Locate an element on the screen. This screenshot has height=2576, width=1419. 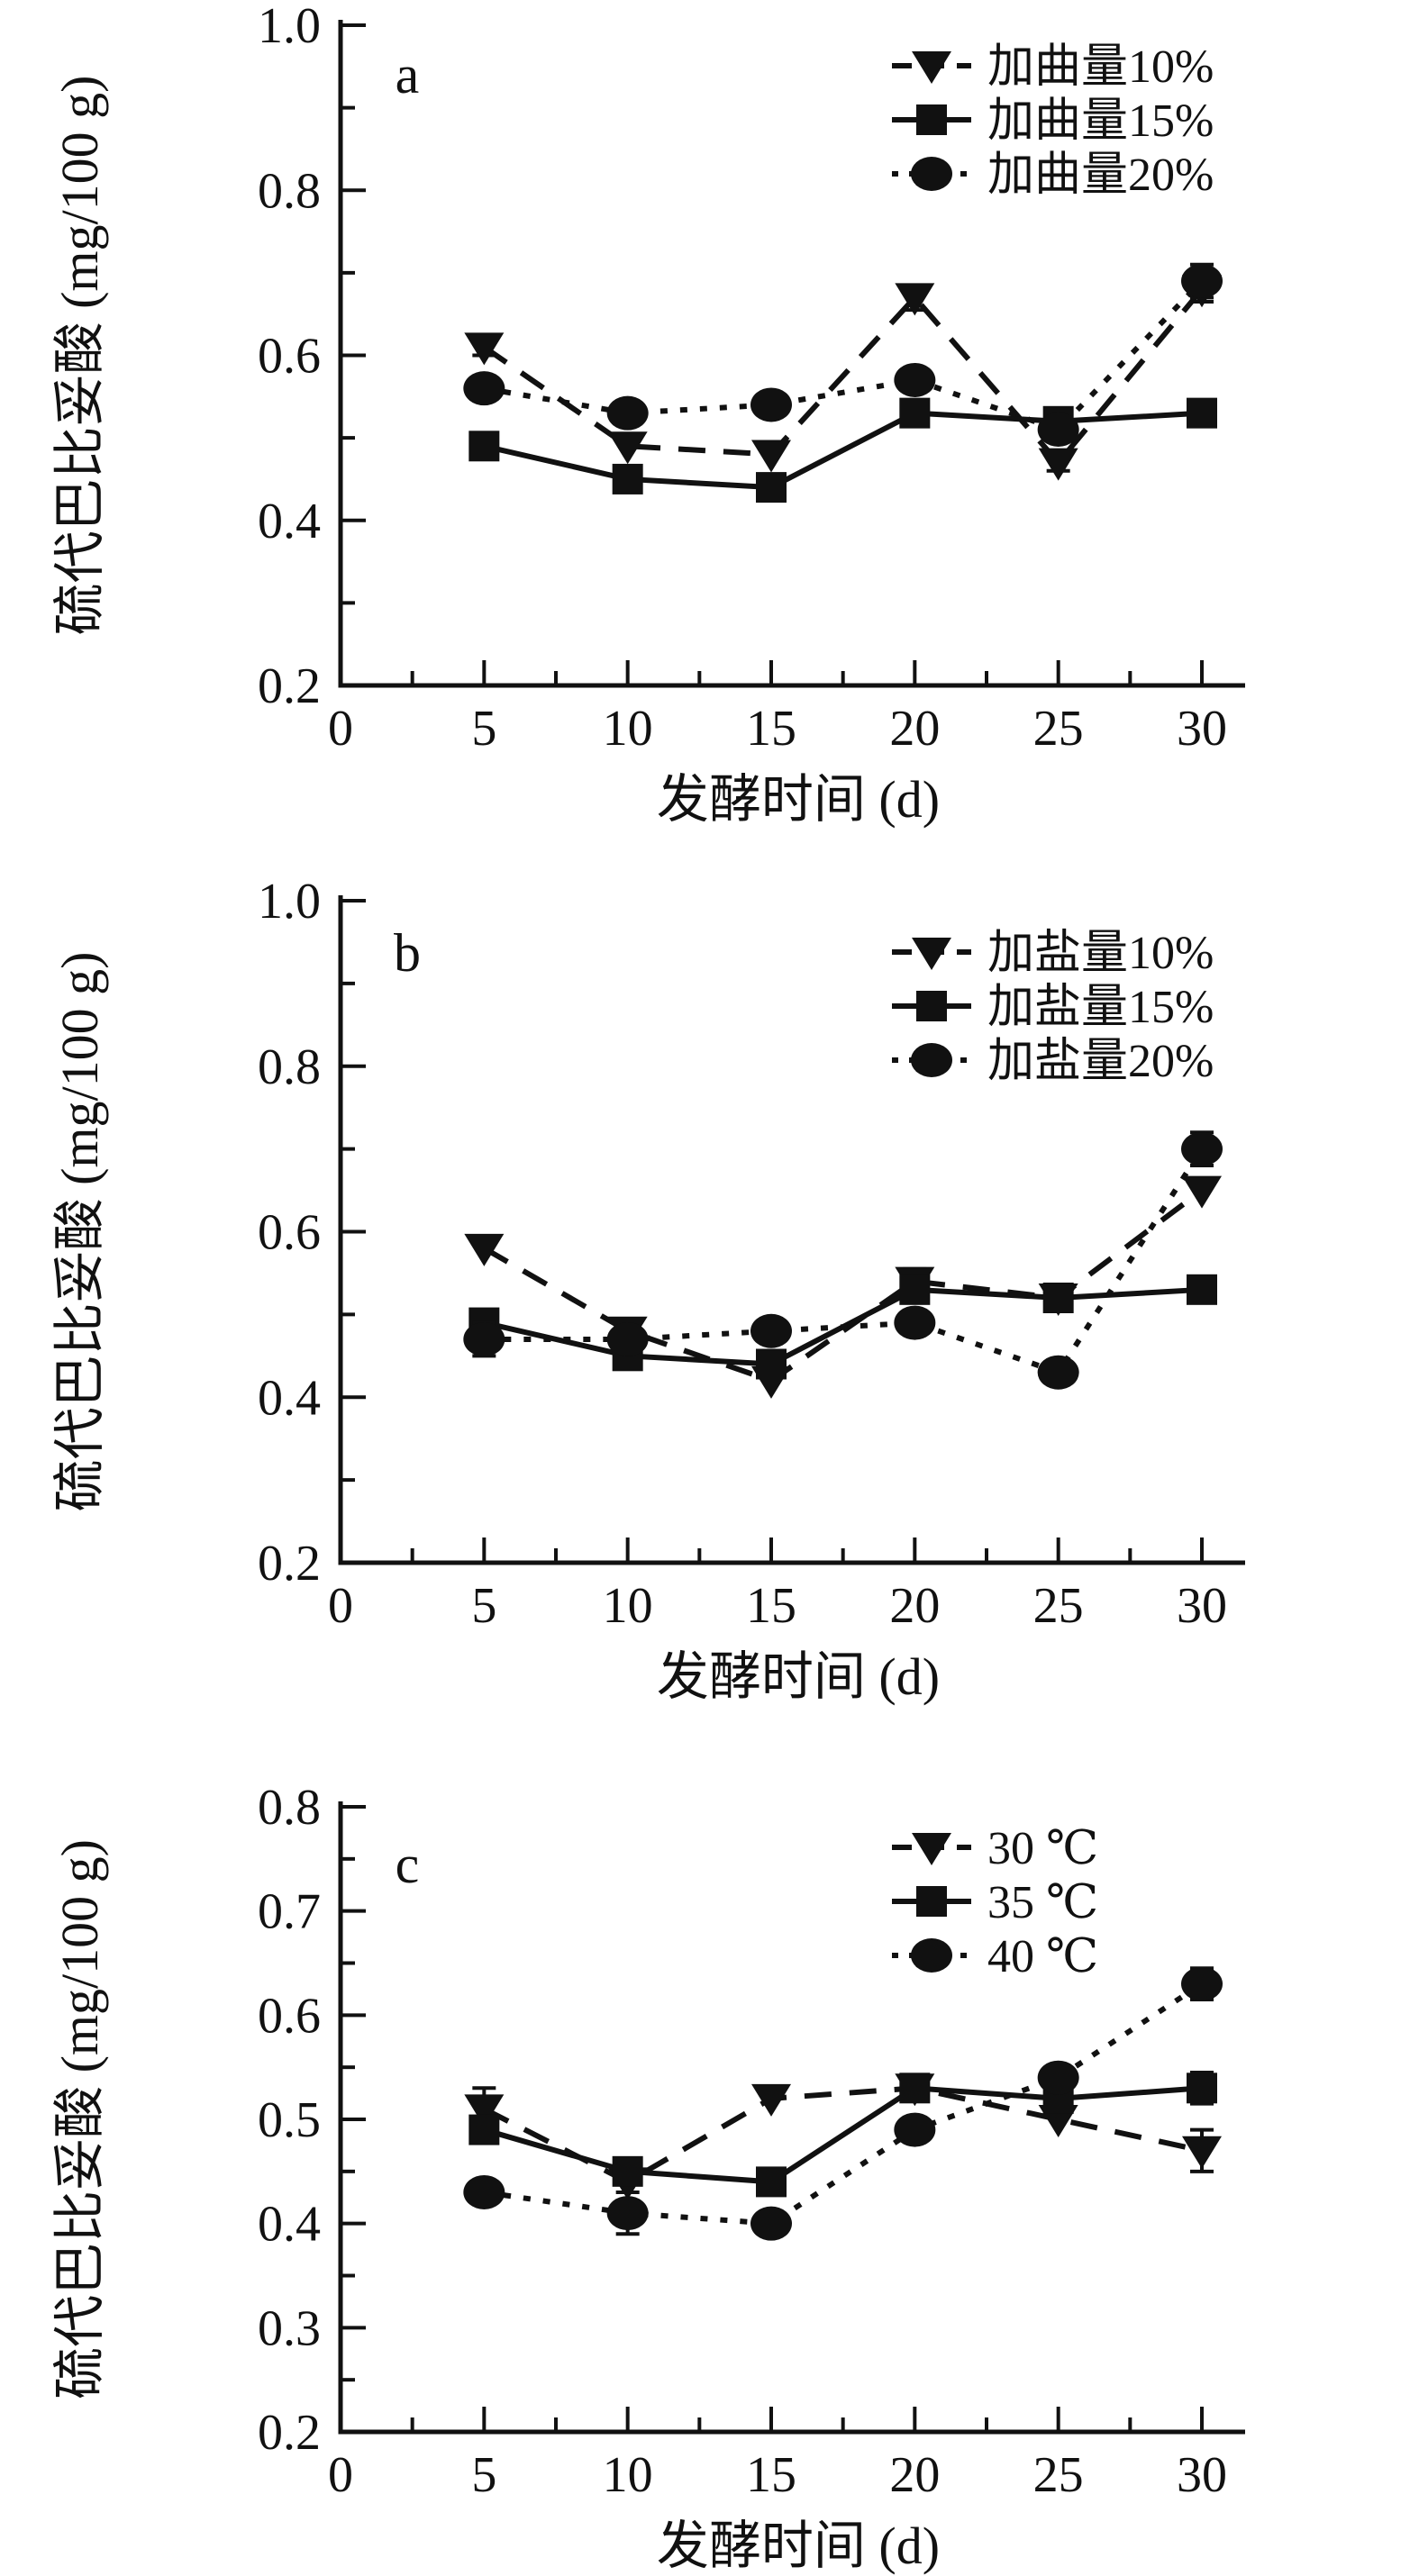
legend-label: 35 ℃ is located at coordinates (1042, 1902).